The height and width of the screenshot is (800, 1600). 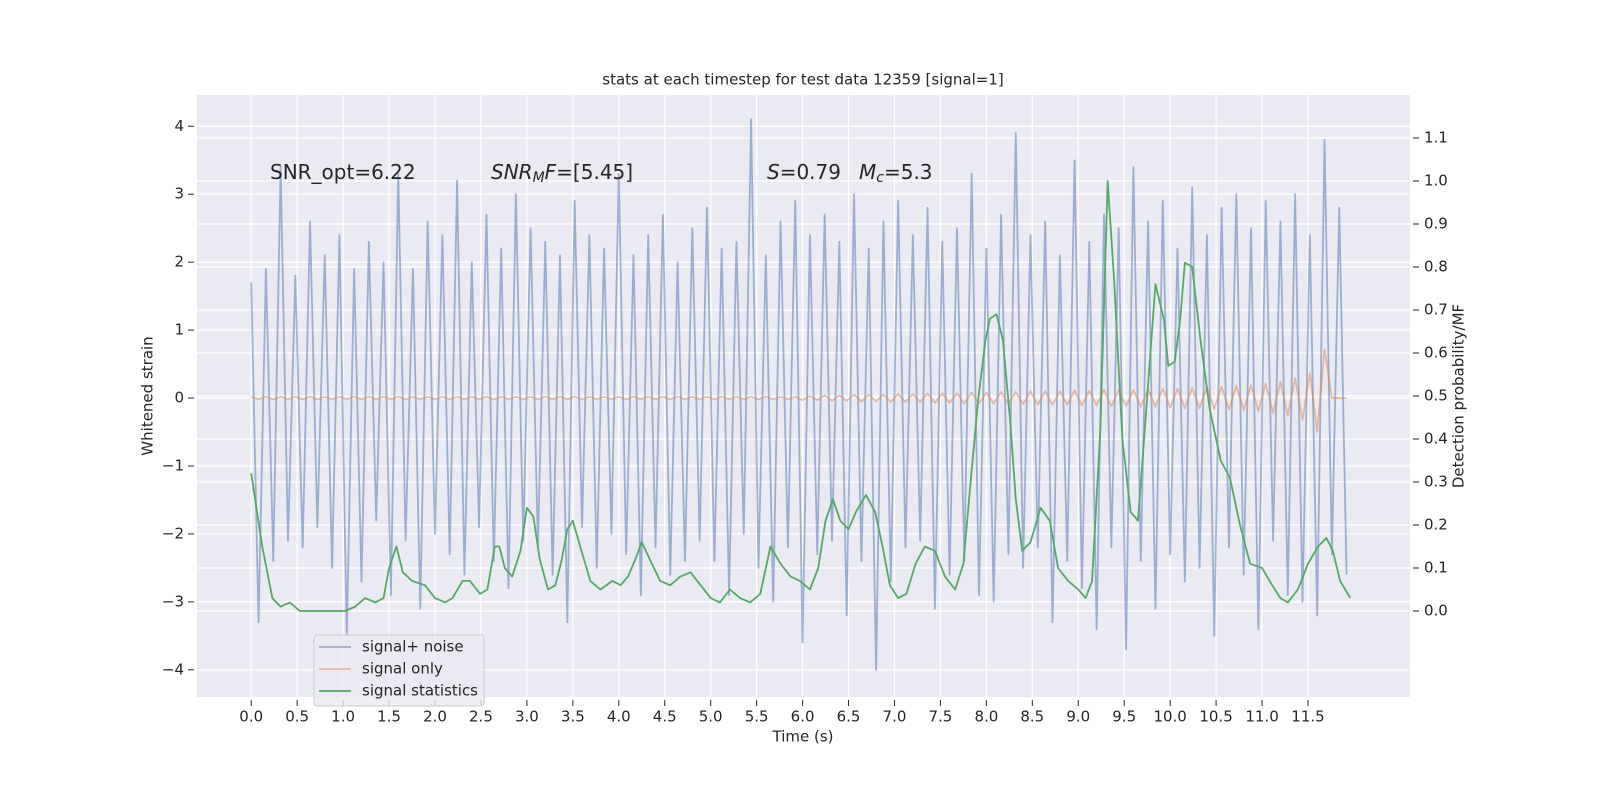 I want to click on y2-tick-label: 1.1, so click(x=1436, y=138).